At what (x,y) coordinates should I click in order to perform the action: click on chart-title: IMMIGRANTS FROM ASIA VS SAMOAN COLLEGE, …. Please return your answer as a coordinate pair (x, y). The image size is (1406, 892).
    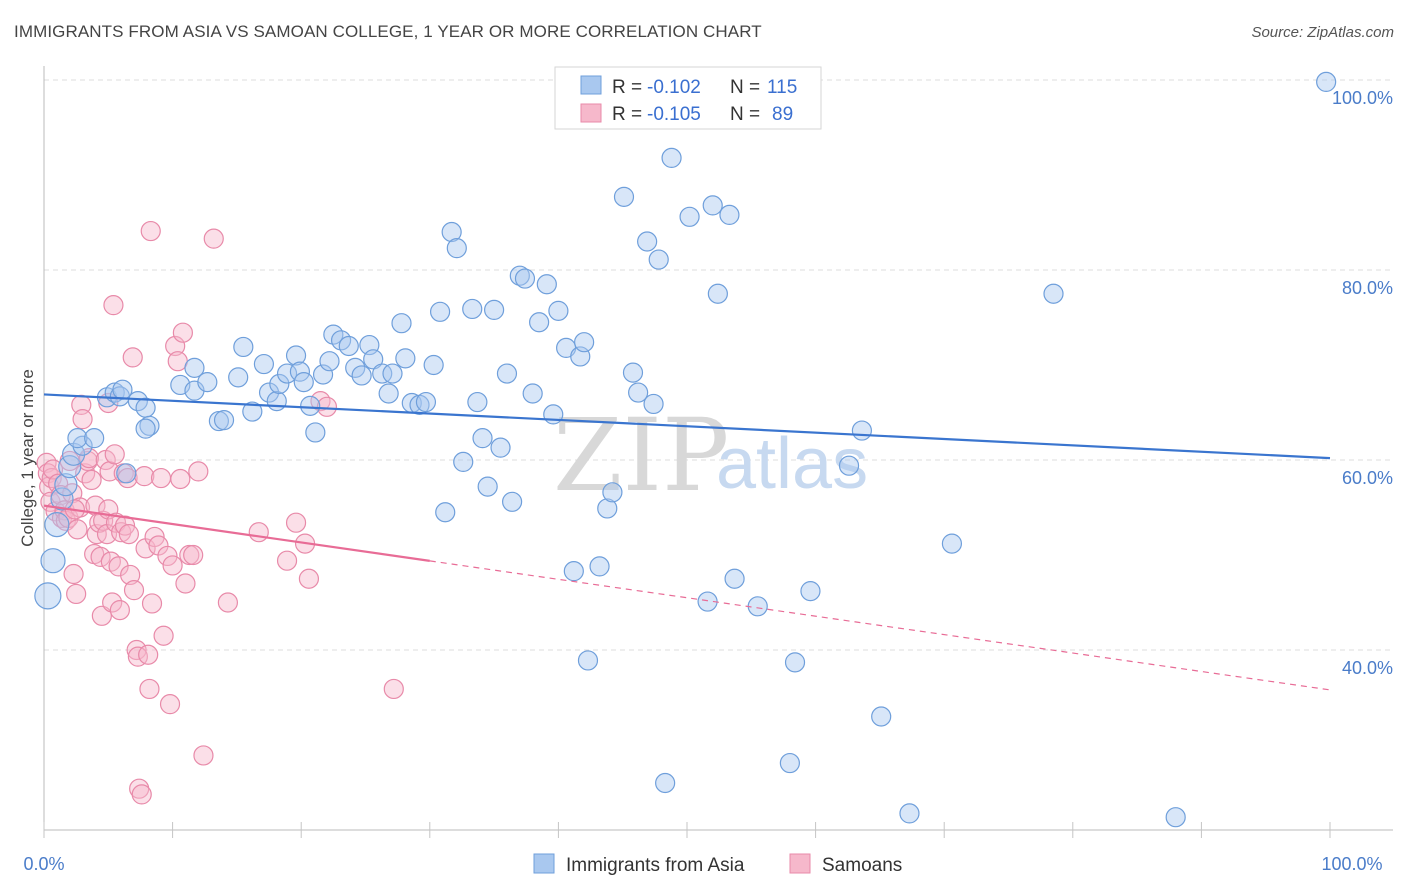
    Looking at the image, I should click on (388, 31).